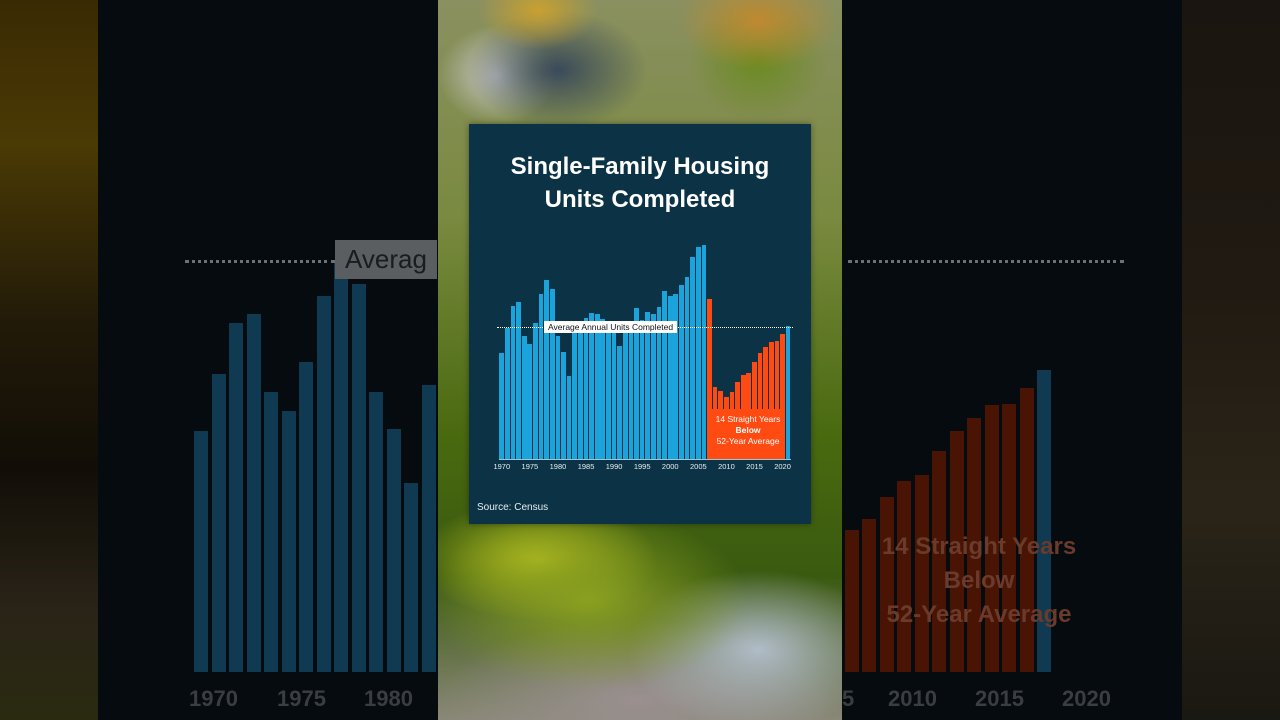  Describe the element at coordinates (535, 390) in the screenshot. I see `bar-1976` at that location.